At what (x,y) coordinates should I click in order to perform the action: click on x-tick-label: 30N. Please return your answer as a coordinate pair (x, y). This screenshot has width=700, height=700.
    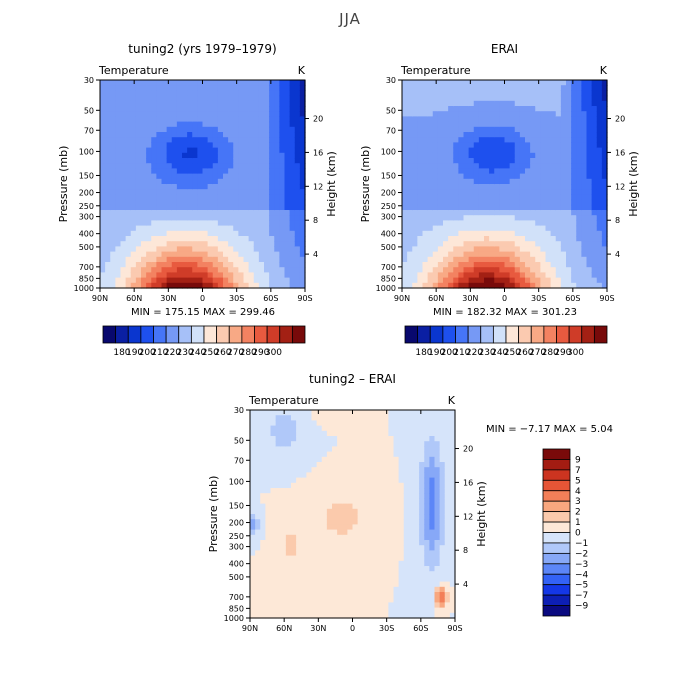
    Looking at the image, I should click on (470, 298).